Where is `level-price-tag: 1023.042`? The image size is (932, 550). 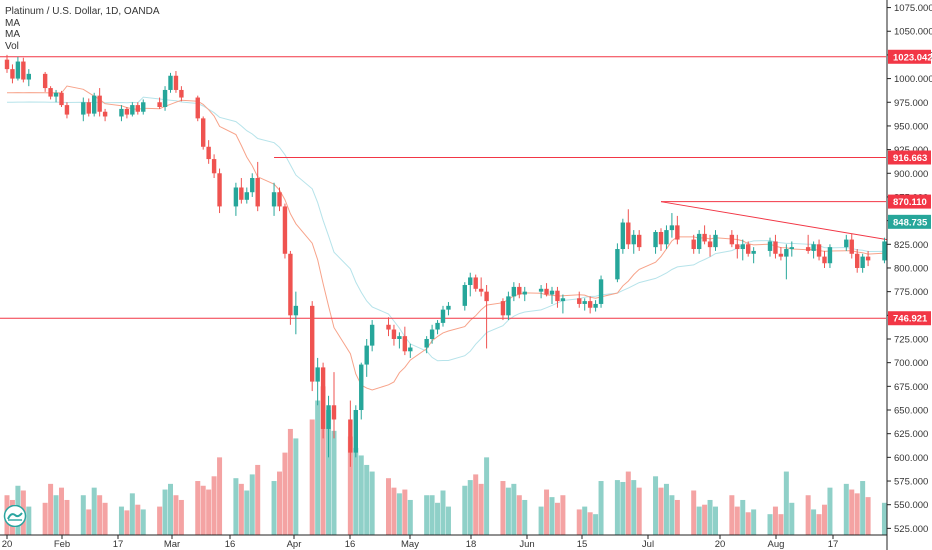 level-price-tag: 1023.042 is located at coordinates (910, 56).